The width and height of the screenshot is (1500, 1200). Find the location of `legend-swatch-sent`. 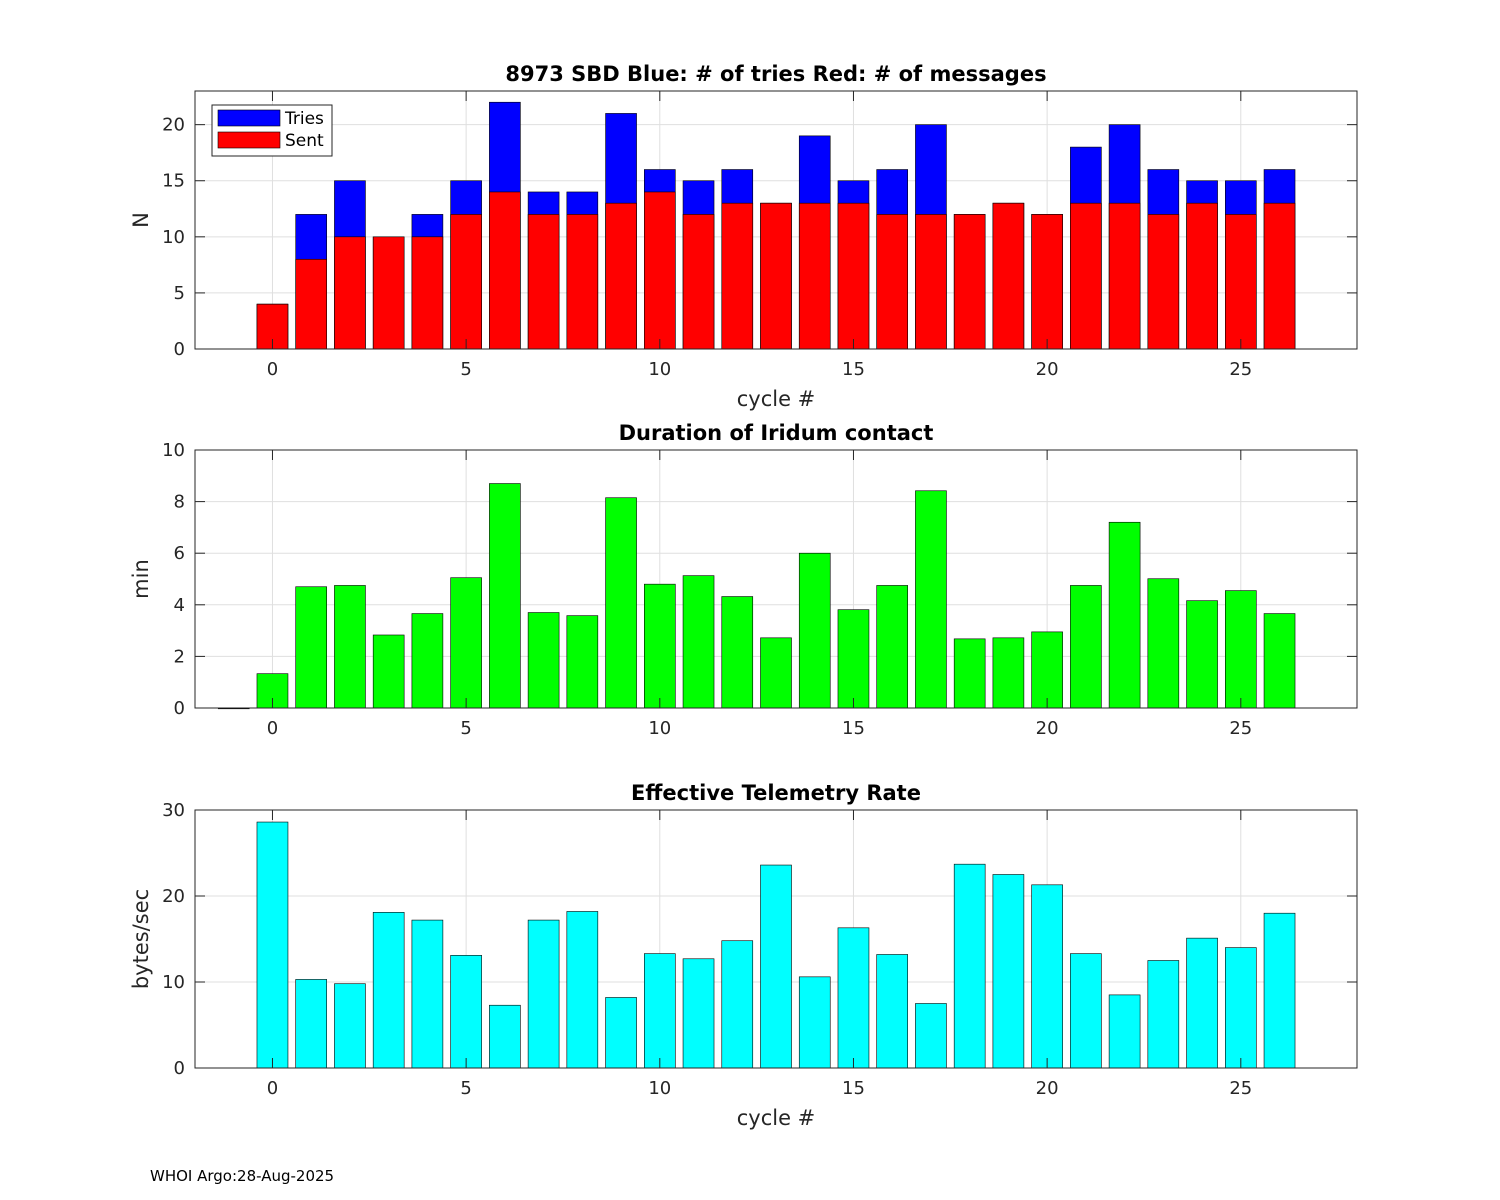

legend-swatch-sent is located at coordinates (249, 140).